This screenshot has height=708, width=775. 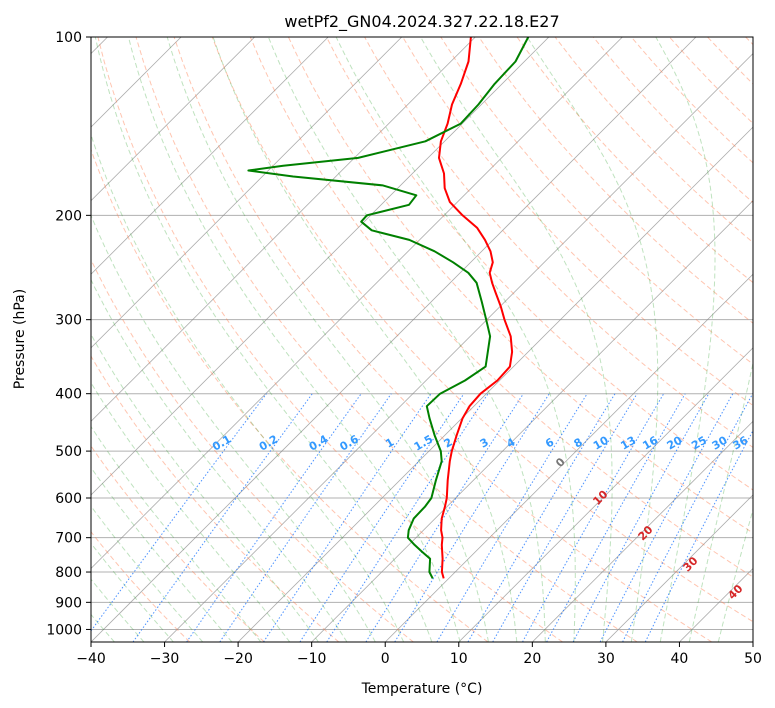 What do you see at coordinates (753, 659) in the screenshot?
I see `x-tick-label: 50` at bounding box center [753, 659].